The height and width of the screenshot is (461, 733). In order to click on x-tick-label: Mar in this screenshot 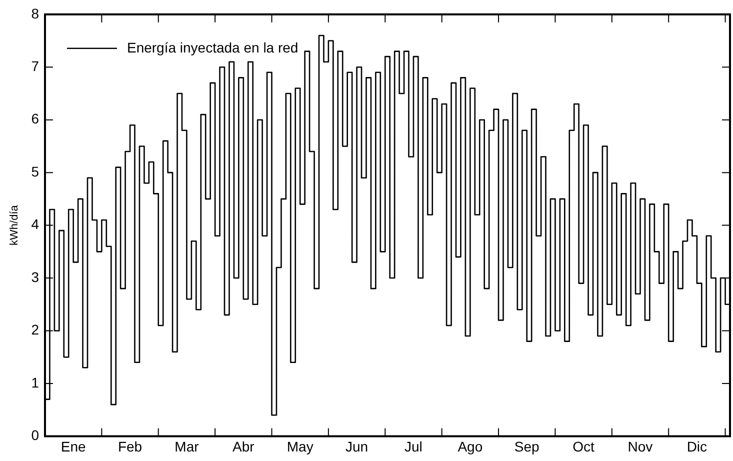, I will do `click(187, 446)`.